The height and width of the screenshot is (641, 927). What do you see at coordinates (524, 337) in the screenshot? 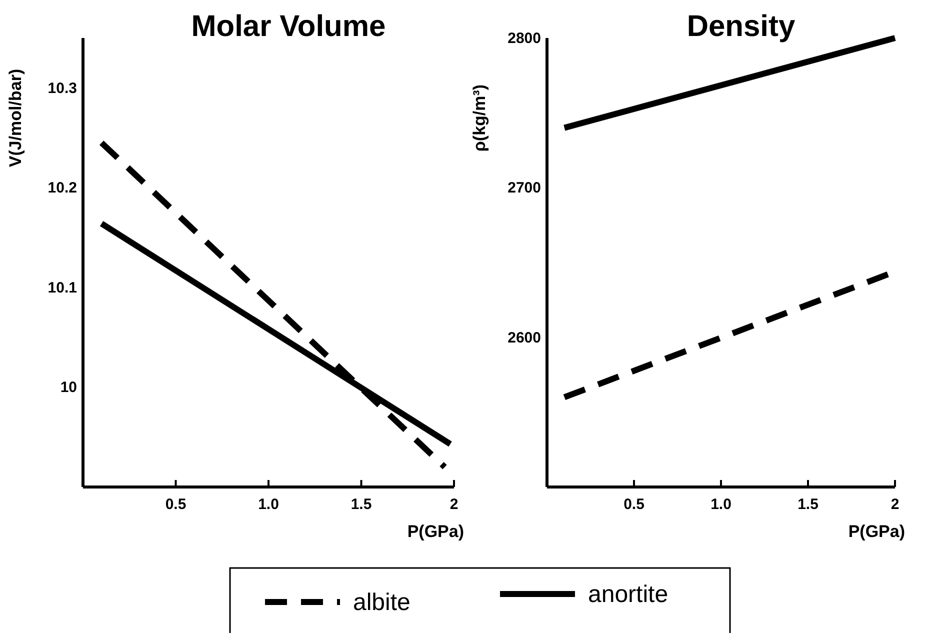
I see `y-tick-label: 2600` at bounding box center [524, 337].